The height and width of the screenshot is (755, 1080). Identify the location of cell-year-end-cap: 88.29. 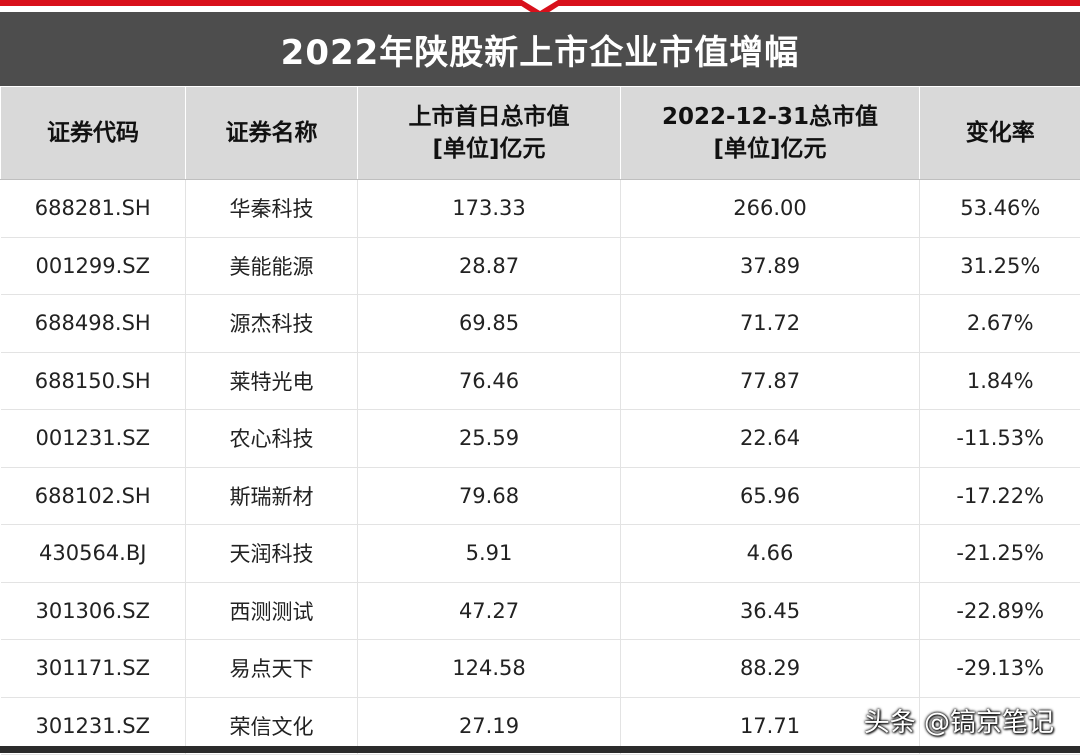
(770, 669).